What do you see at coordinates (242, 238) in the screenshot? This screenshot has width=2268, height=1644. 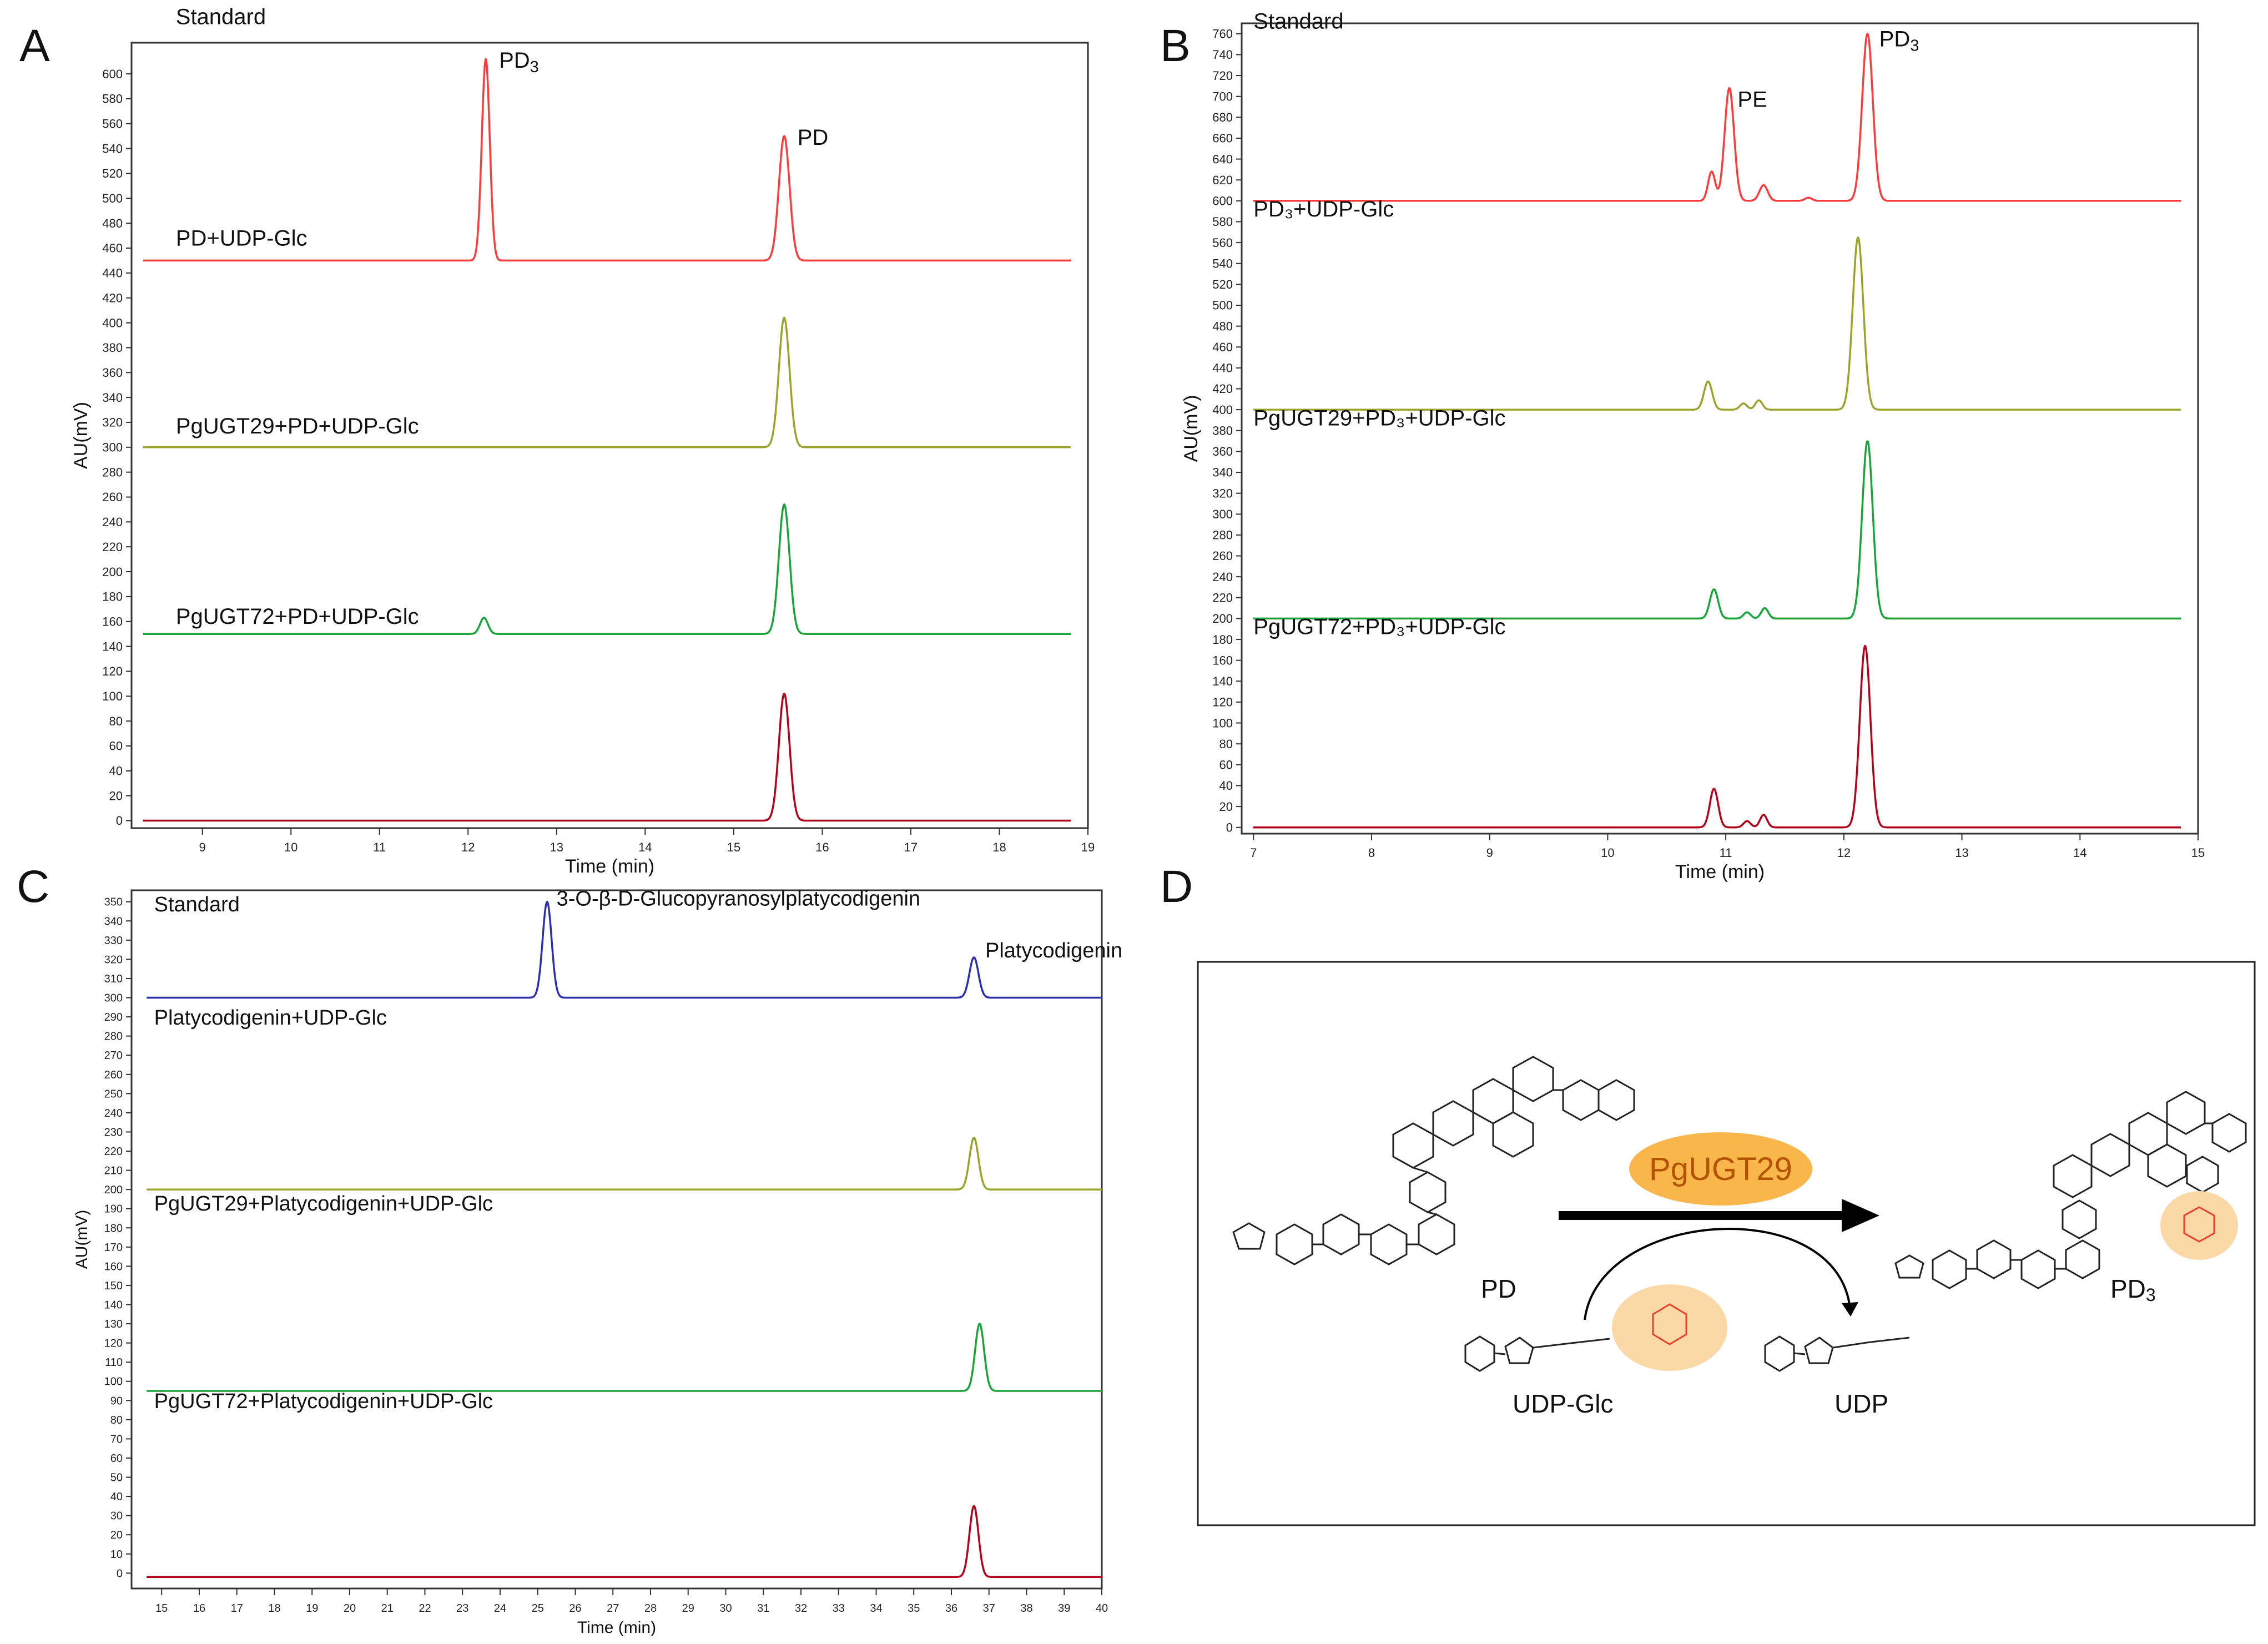 I see `panel-a-series-label-2: PD+UDP-Glc` at bounding box center [242, 238].